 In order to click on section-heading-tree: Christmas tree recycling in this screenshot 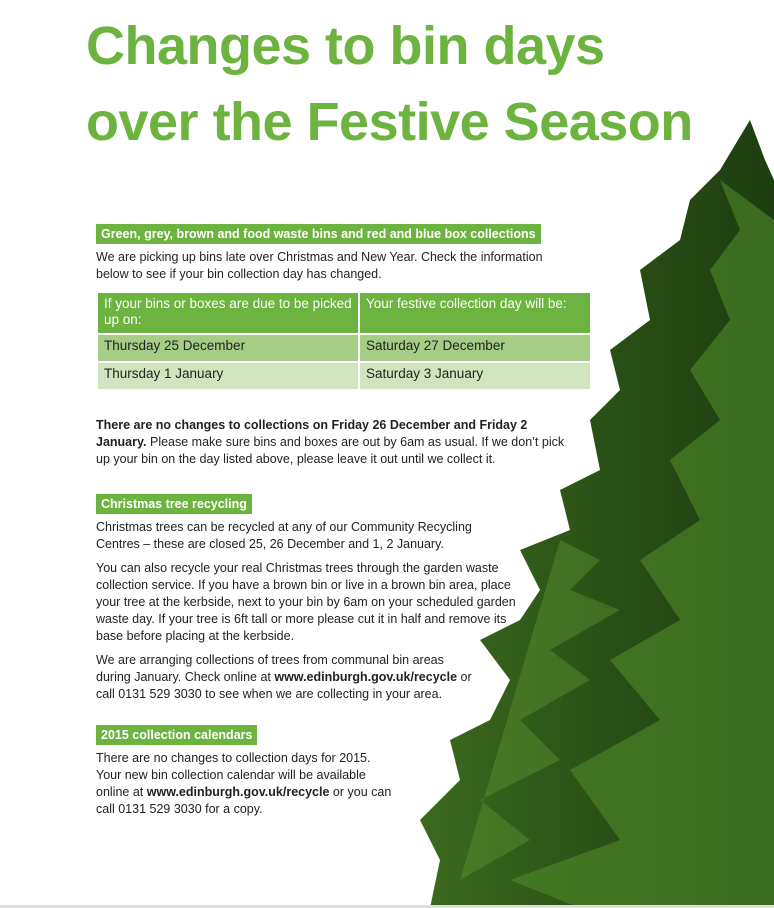, I will do `click(174, 504)`.